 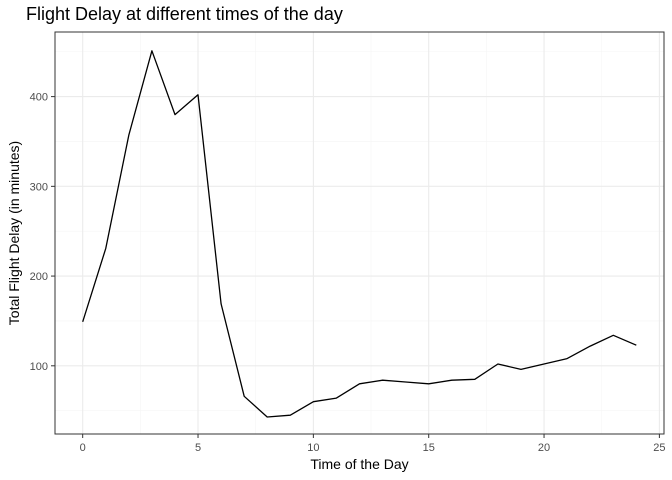 I want to click on x-tick-label: 5, so click(x=198, y=448).